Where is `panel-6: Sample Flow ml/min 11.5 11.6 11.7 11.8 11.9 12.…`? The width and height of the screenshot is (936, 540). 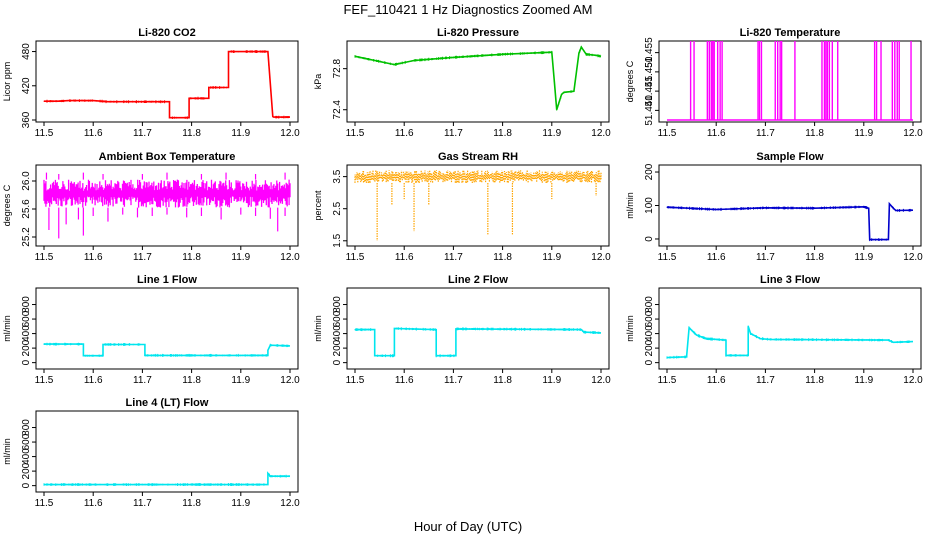
panel-6: Sample Flow ml/min 11.5 11.6 11.7 11.8 11.9 12.… is located at coordinates (774, 207).